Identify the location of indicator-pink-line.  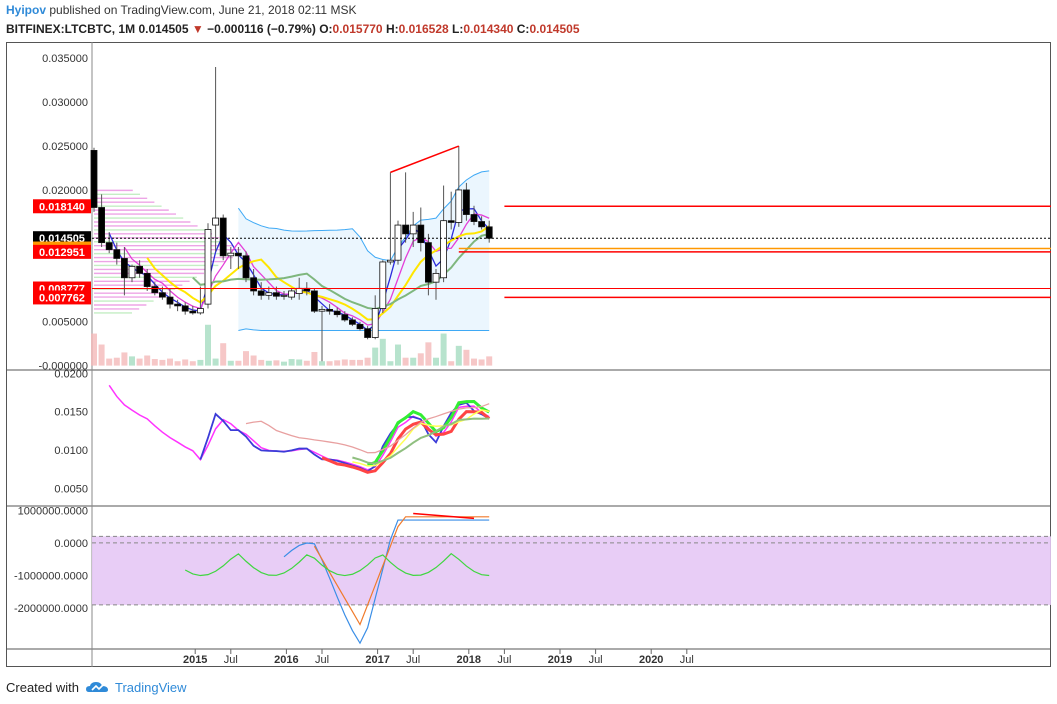
(367, 428).